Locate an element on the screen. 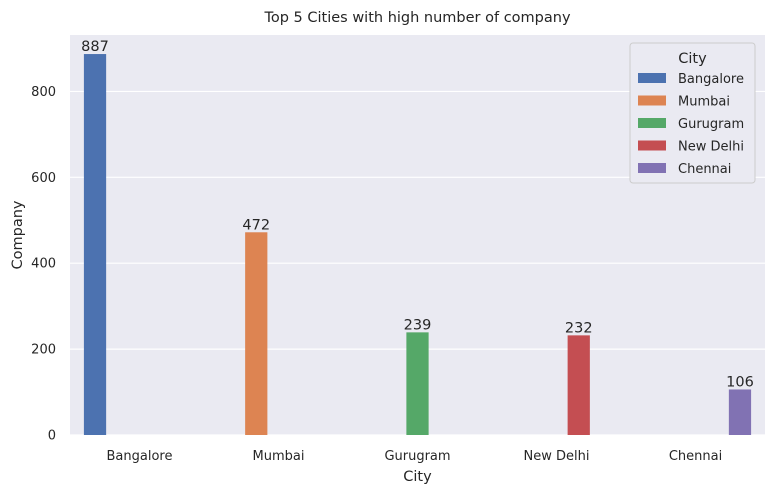  legend-entry: Chennai is located at coordinates (704, 169).